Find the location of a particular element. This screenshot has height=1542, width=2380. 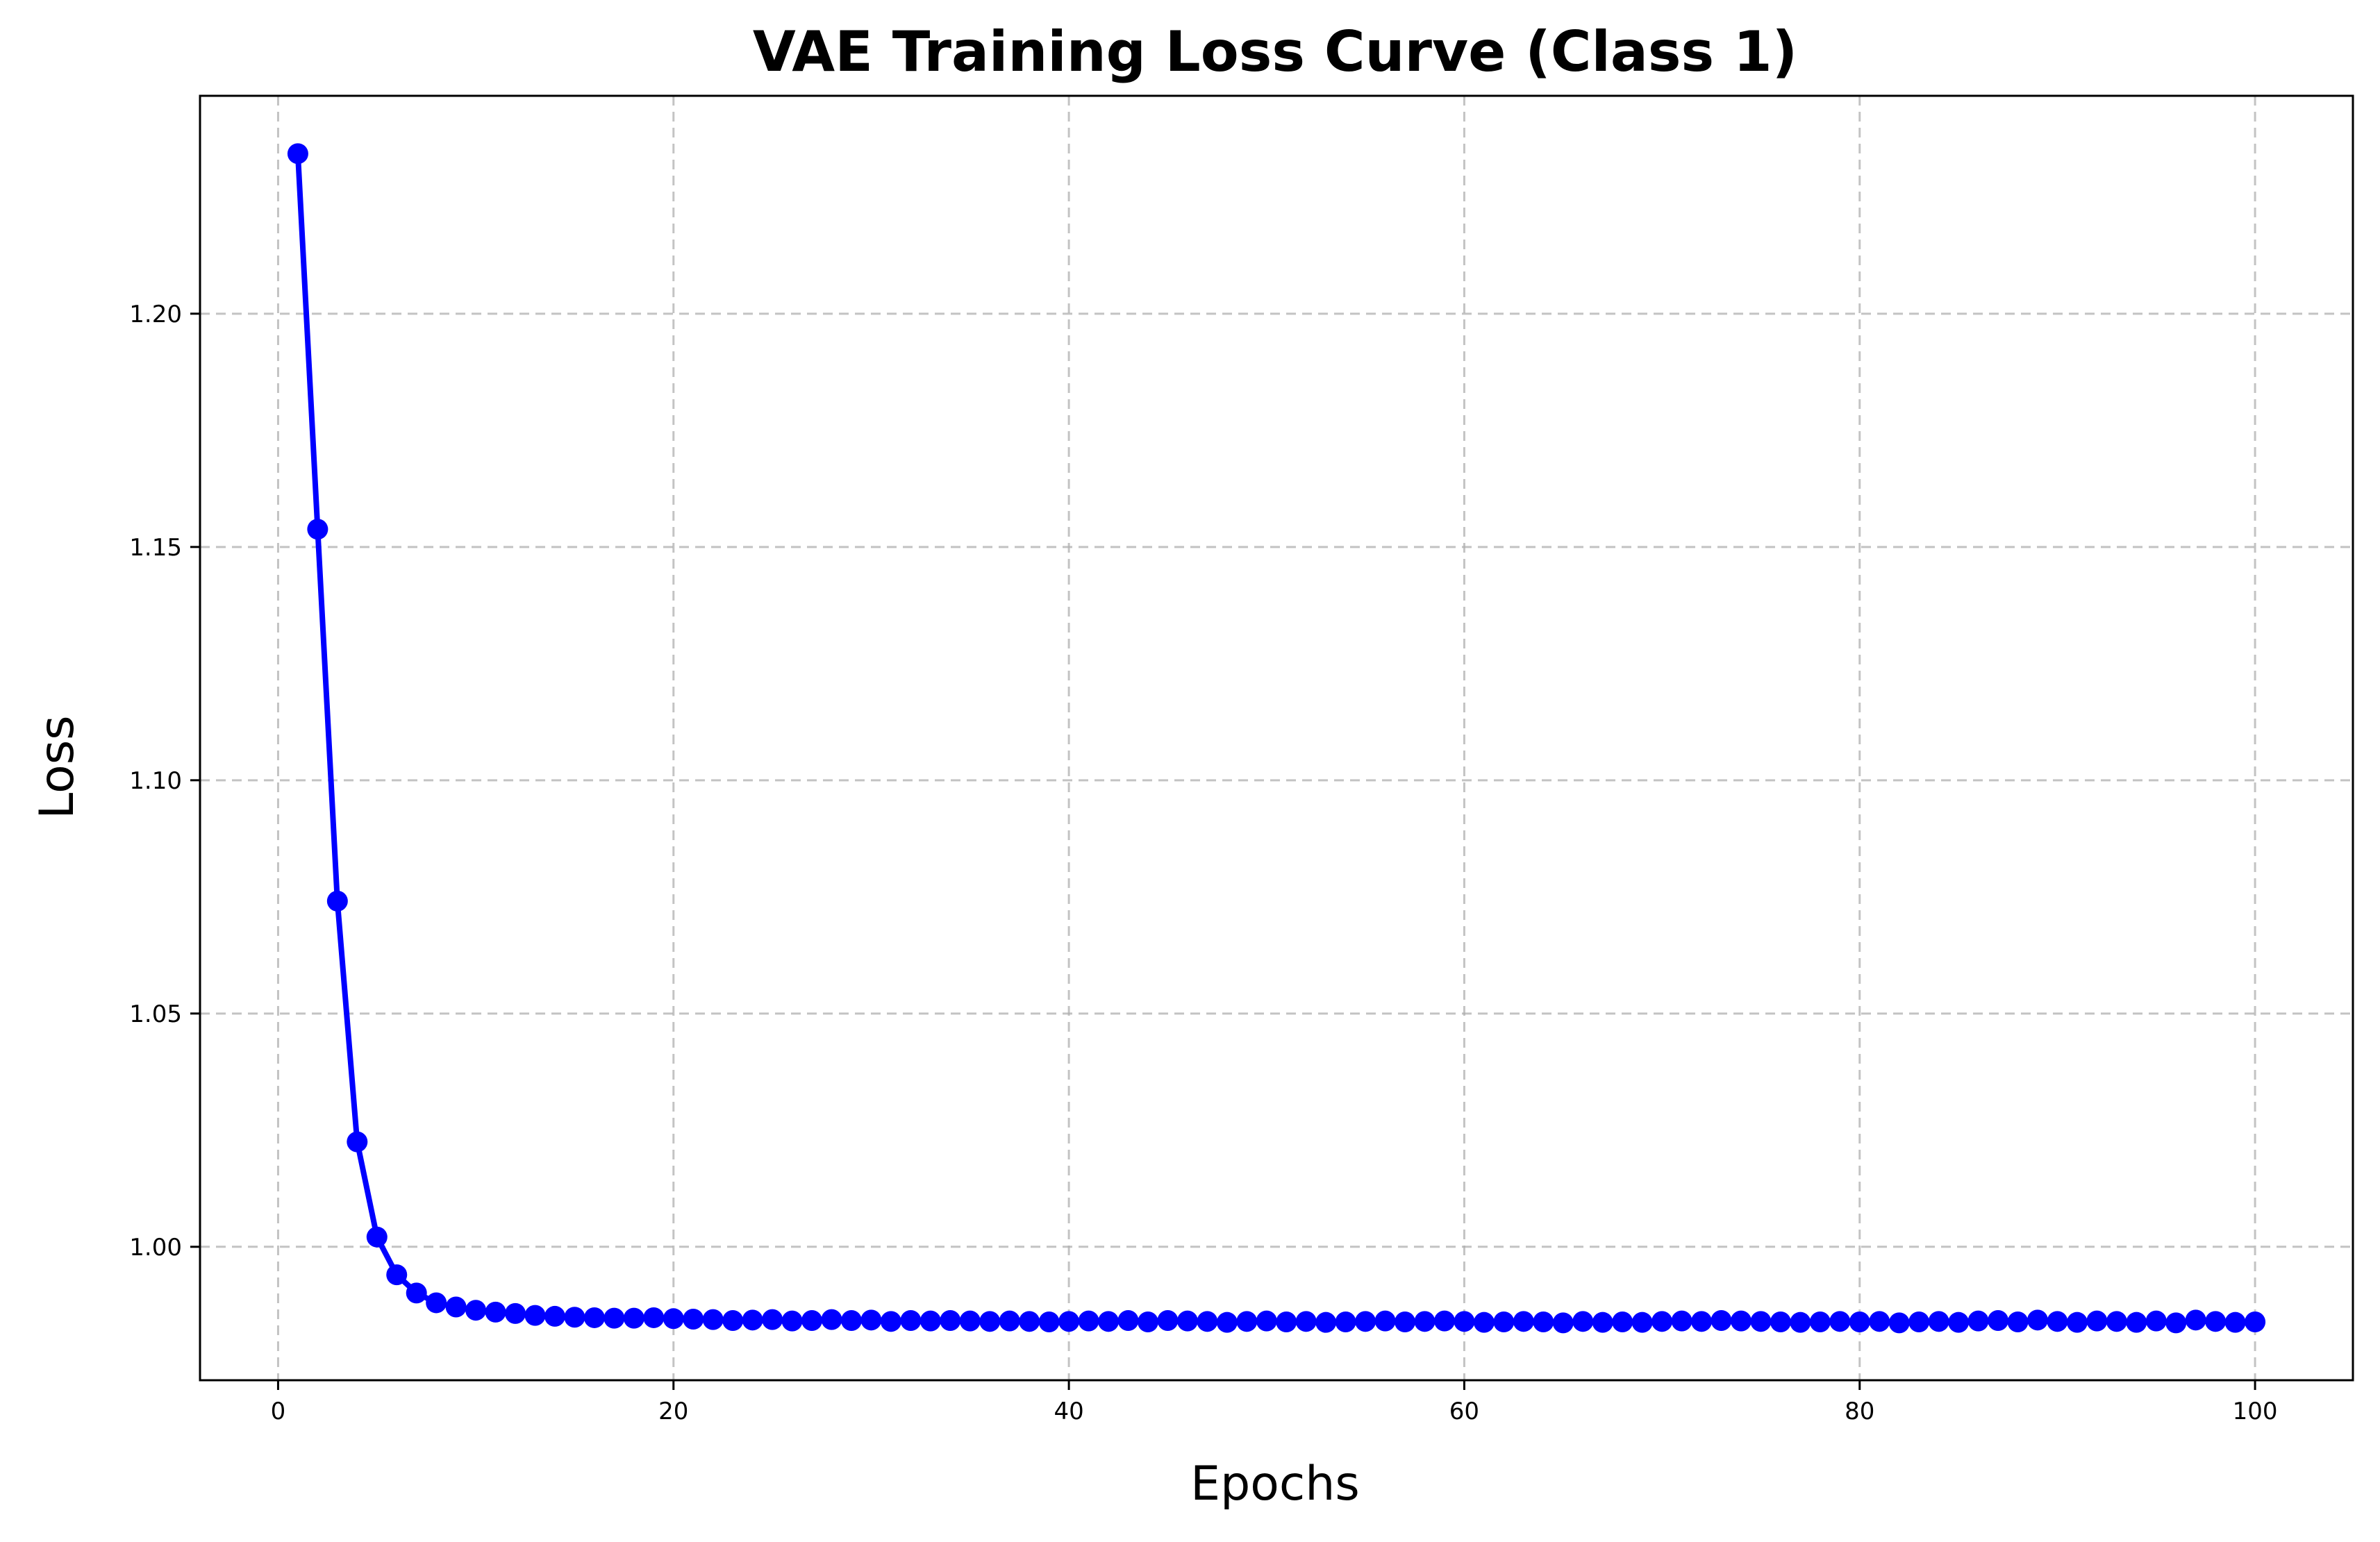

y-axis-label: Loss is located at coordinates (58, 767).